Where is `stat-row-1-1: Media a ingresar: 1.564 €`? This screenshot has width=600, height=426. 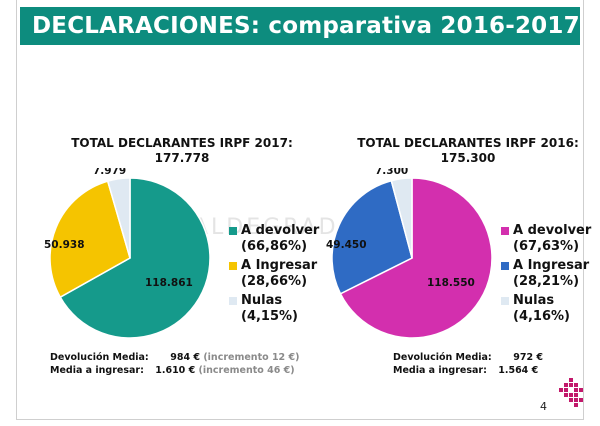 stat-row-1-1: Media a ingresar: 1.564 € is located at coordinates (468, 370).